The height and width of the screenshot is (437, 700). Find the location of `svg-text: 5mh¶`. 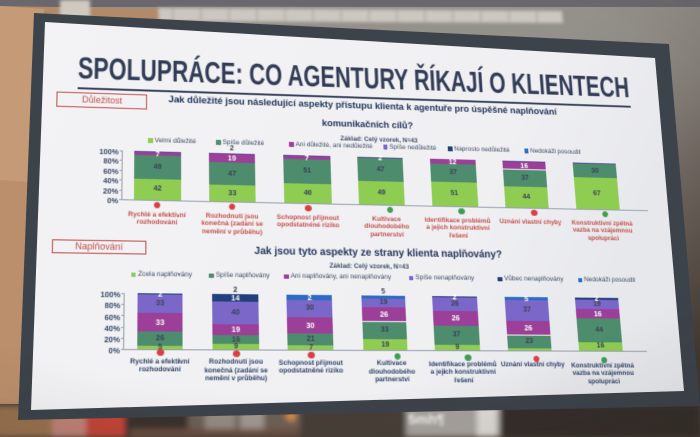

svg-text: 5mh¶ is located at coordinates (426, 419).